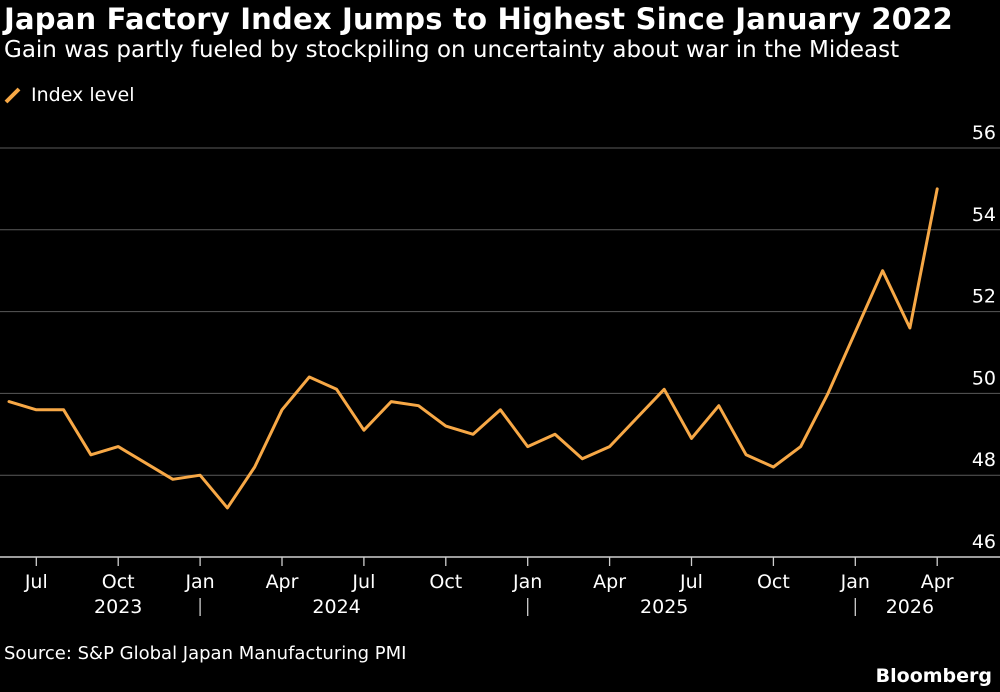 The height and width of the screenshot is (692, 1000). Describe the element at coordinates (933, 676) in the screenshot. I see `brand-logo: Bloomberg` at that location.